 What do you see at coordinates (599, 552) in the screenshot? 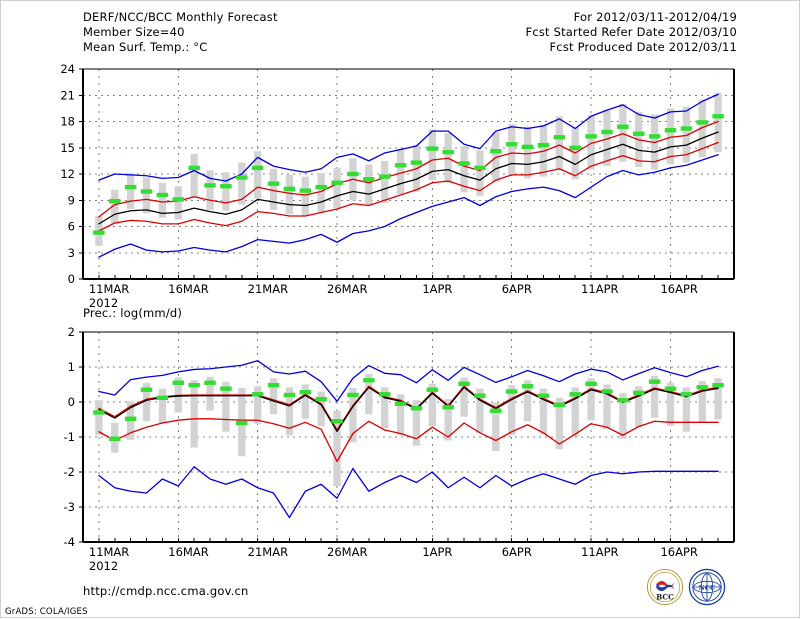
I see `x-tick-label: 11APR` at bounding box center [599, 552].